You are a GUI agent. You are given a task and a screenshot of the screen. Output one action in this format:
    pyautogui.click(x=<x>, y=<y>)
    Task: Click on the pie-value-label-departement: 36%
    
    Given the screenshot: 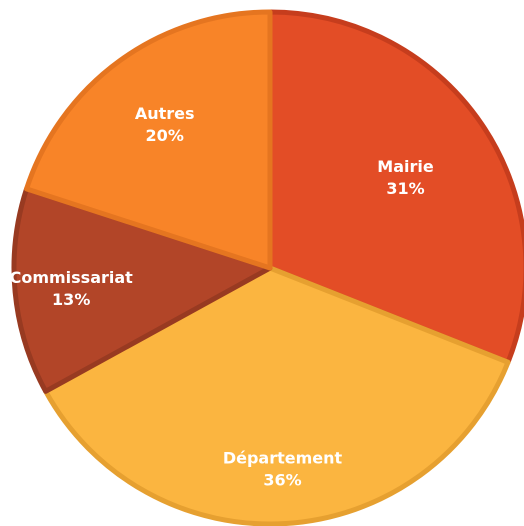 What is the action you would take?
    pyautogui.click(x=282, y=479)
    